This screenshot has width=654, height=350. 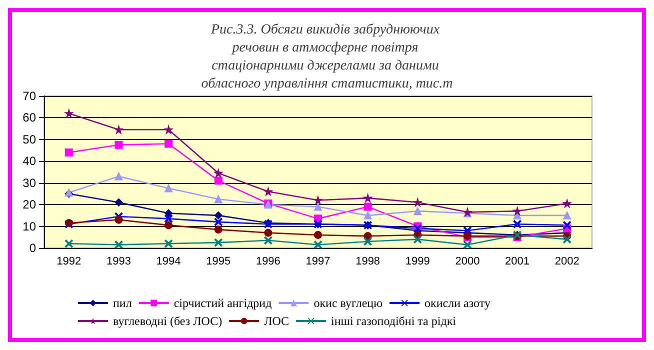 What do you see at coordinates (29, 96) in the screenshot?
I see `y-tick-label: 70` at bounding box center [29, 96].